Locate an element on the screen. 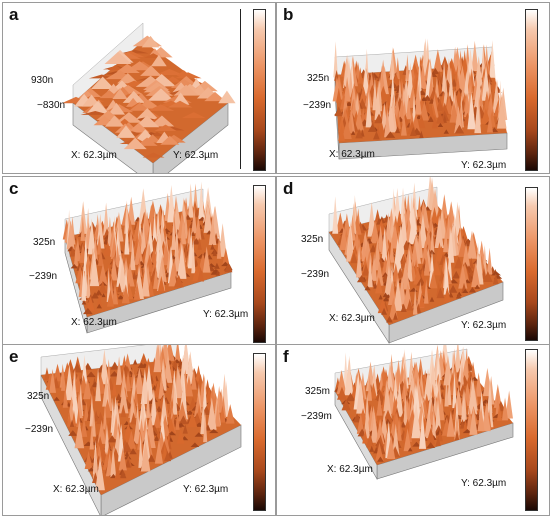 Image resolution: width=550 pixels, height=518 pixels. z-tick-top: 325n is located at coordinates (38, 396).